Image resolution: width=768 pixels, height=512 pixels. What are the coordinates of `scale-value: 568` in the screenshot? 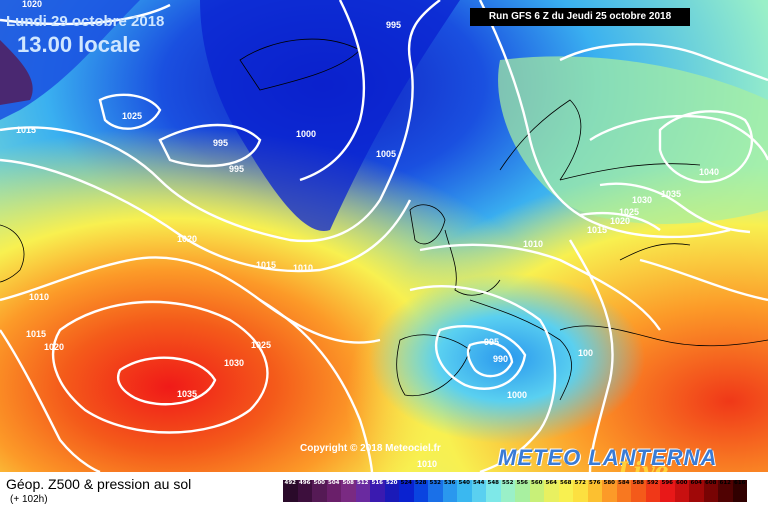 It's located at (566, 483).